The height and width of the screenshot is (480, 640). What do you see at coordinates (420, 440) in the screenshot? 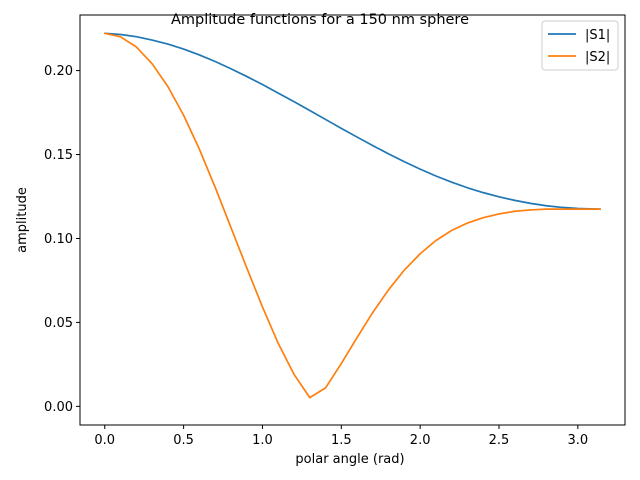
I see `x-tick-label: 2.0` at bounding box center [420, 440].